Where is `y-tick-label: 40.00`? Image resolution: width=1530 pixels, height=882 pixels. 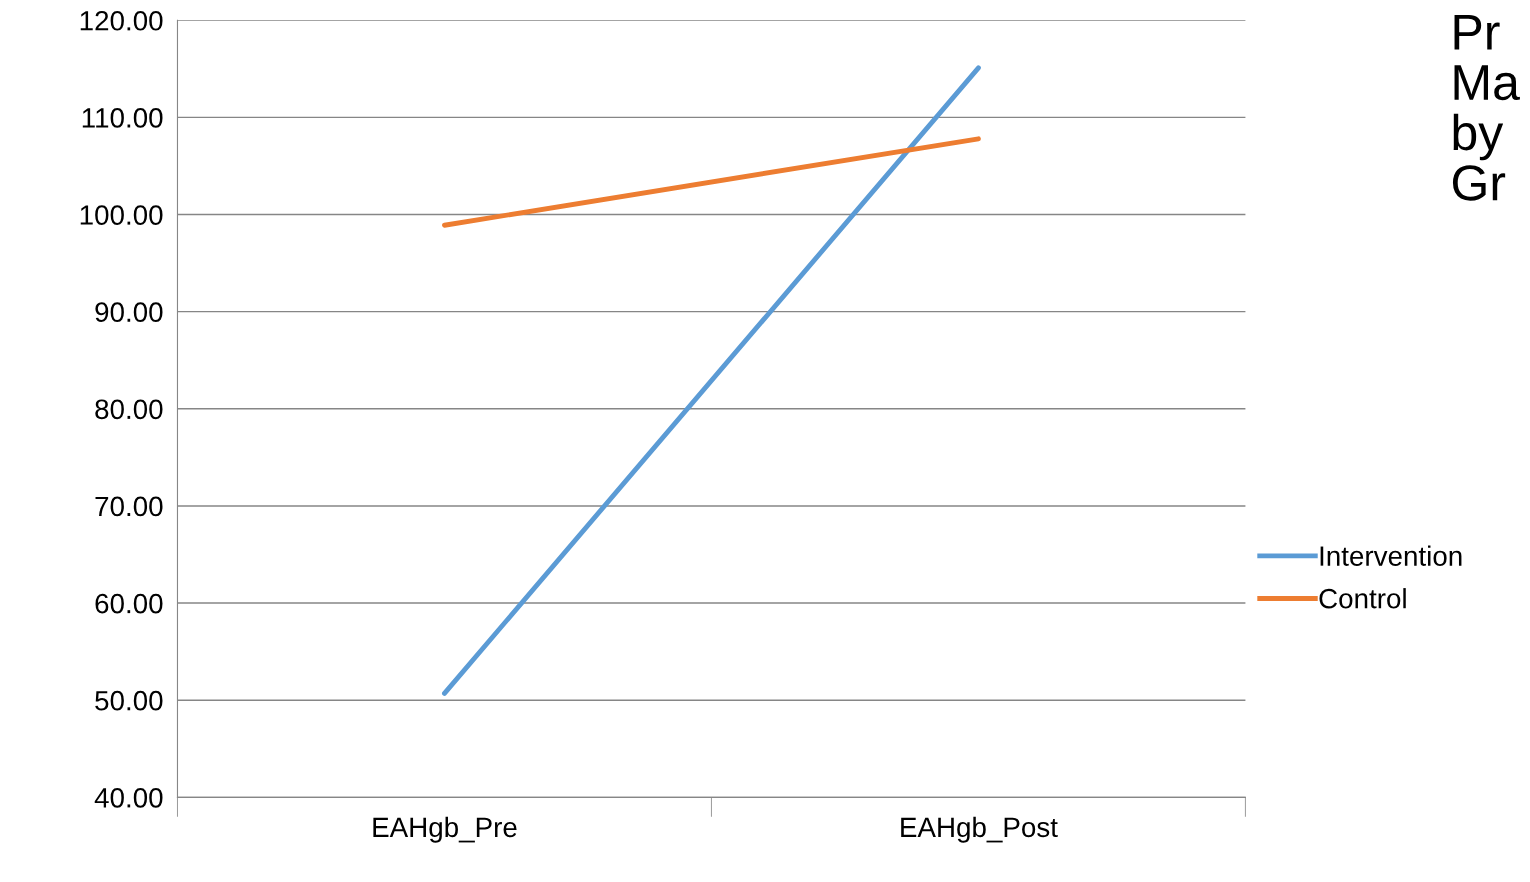 y-tick-label: 40.00 is located at coordinates (128, 798).